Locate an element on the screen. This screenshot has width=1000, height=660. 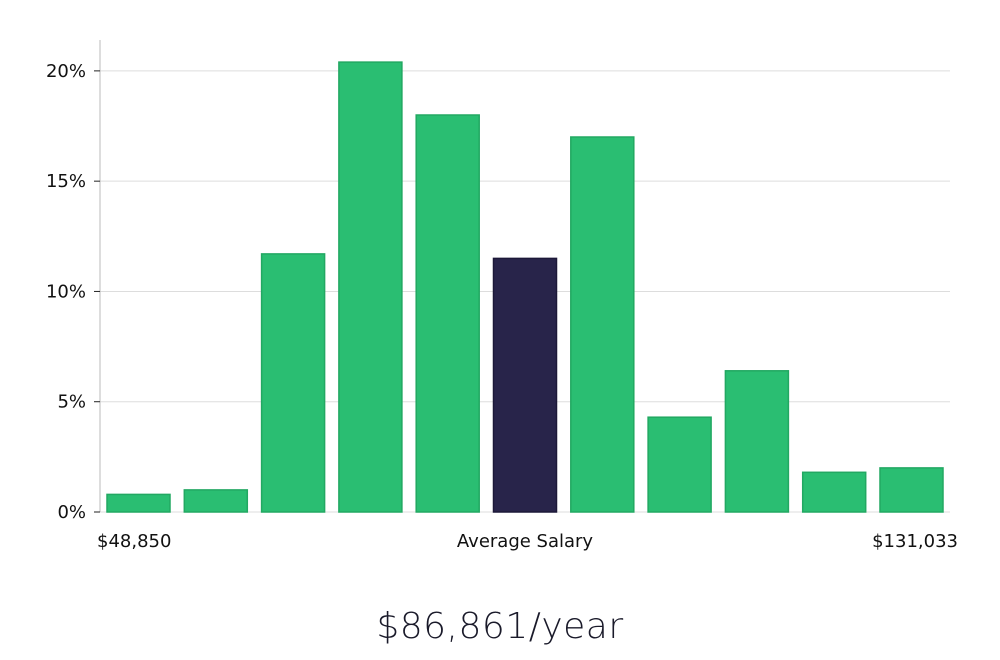
x-max-label: $131,033 is located at coordinates (915, 541).